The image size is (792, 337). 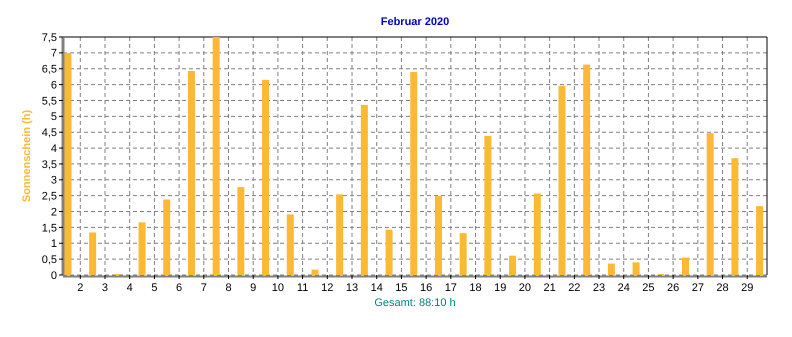 I want to click on x-tick-label: 13, so click(x=352, y=288).